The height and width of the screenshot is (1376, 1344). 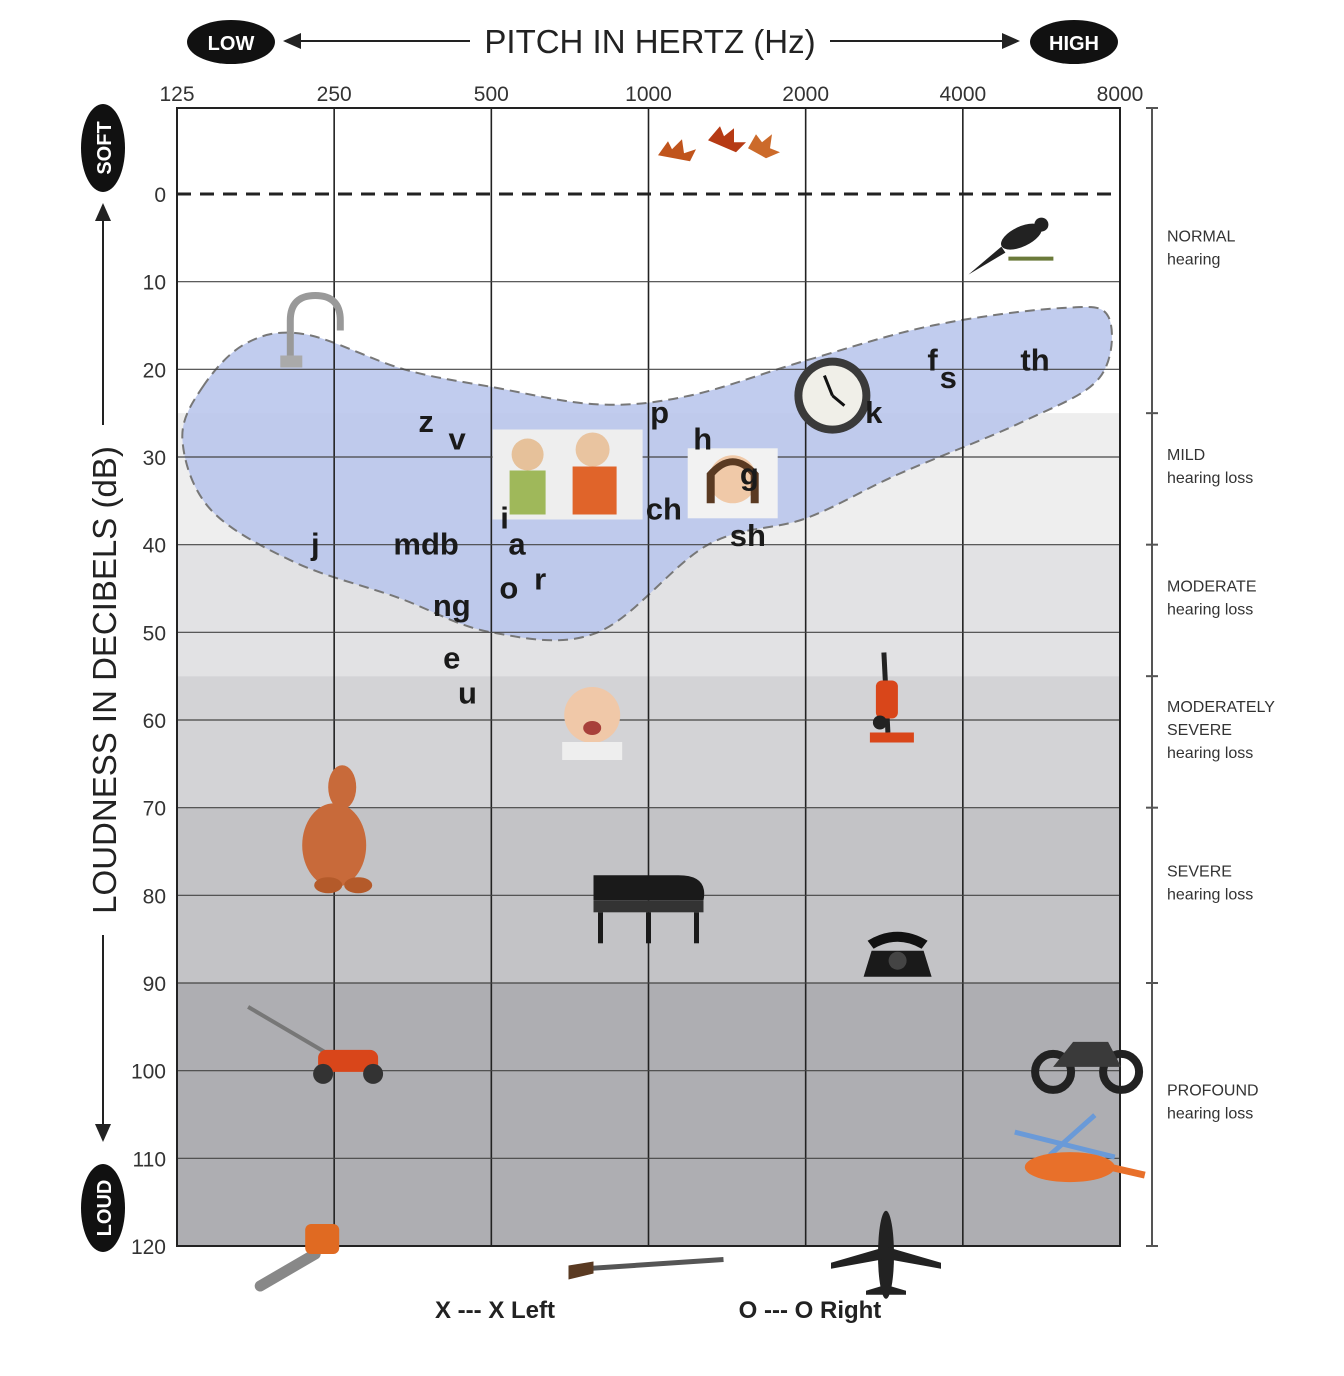 I want to click on lawnmower-icon, so click(x=315, y=1044).